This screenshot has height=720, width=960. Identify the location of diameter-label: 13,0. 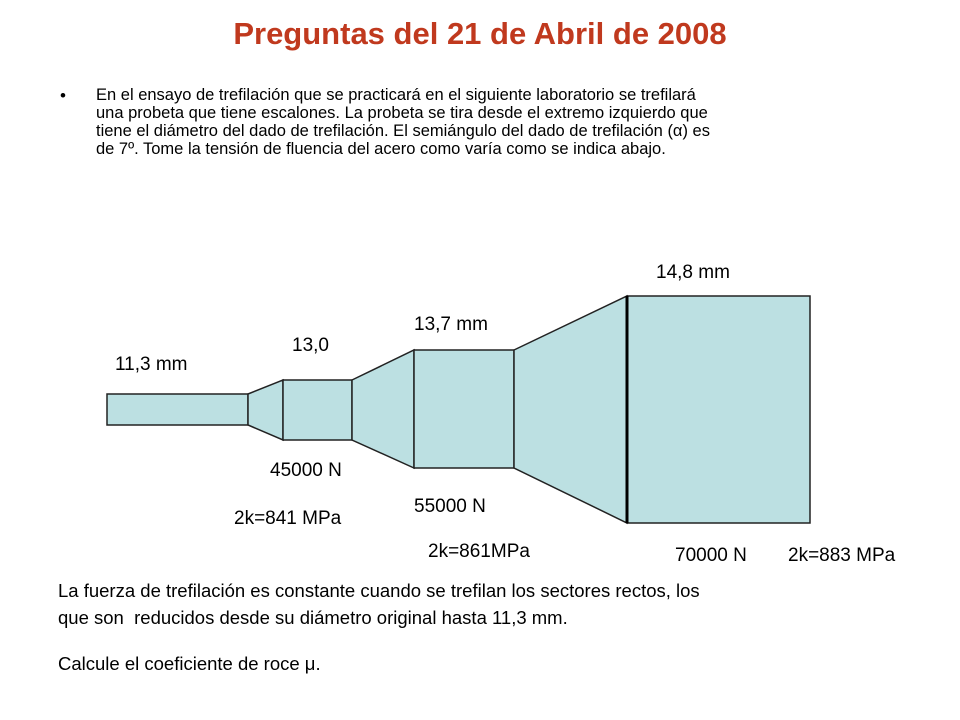
(310, 345).